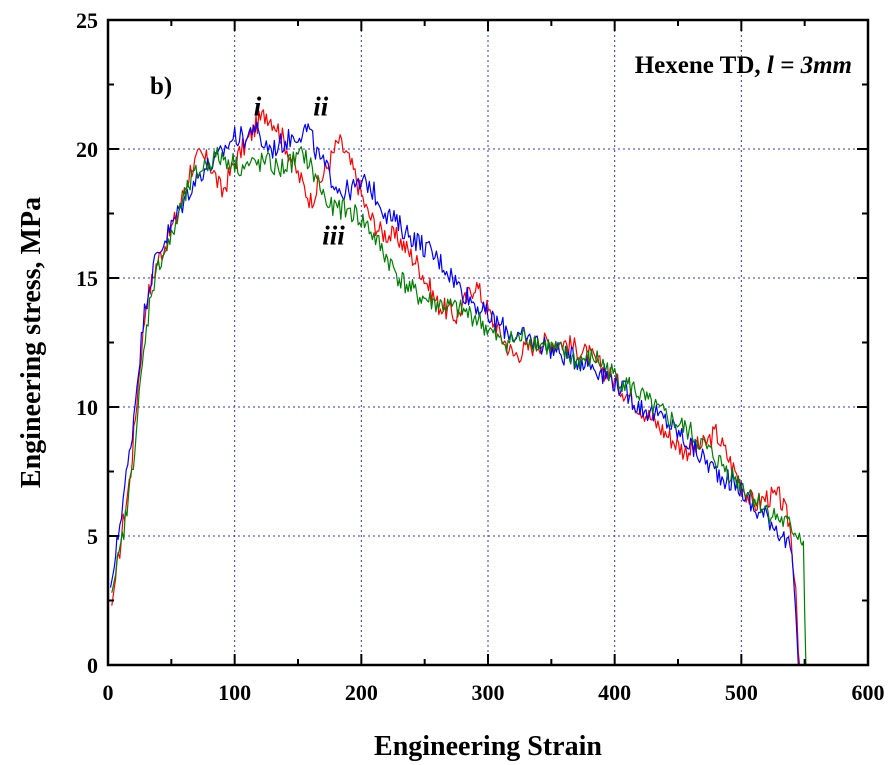 This screenshot has width=896, height=765. I want to click on annotation-suffix: = 3mm, so click(813, 65).